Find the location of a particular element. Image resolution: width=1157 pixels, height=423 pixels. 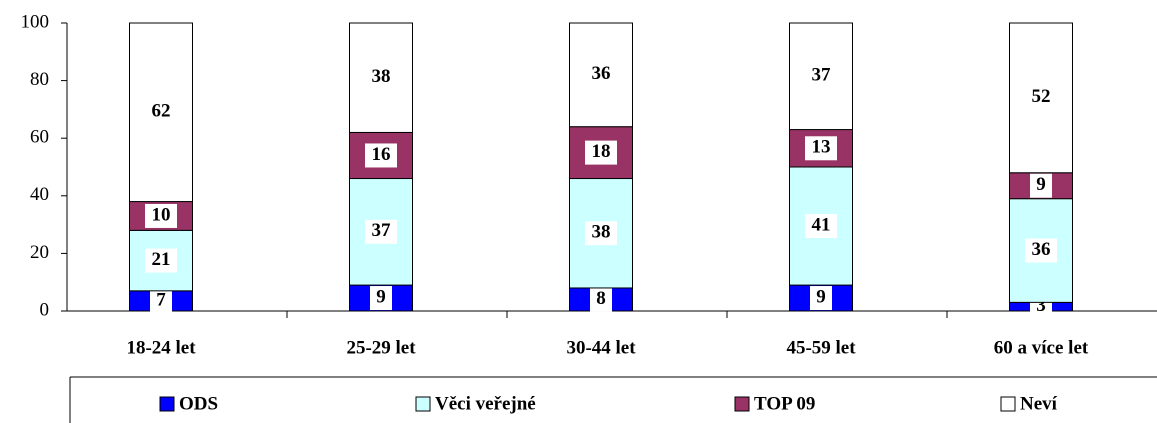

data-label: 16 is located at coordinates (381, 154).